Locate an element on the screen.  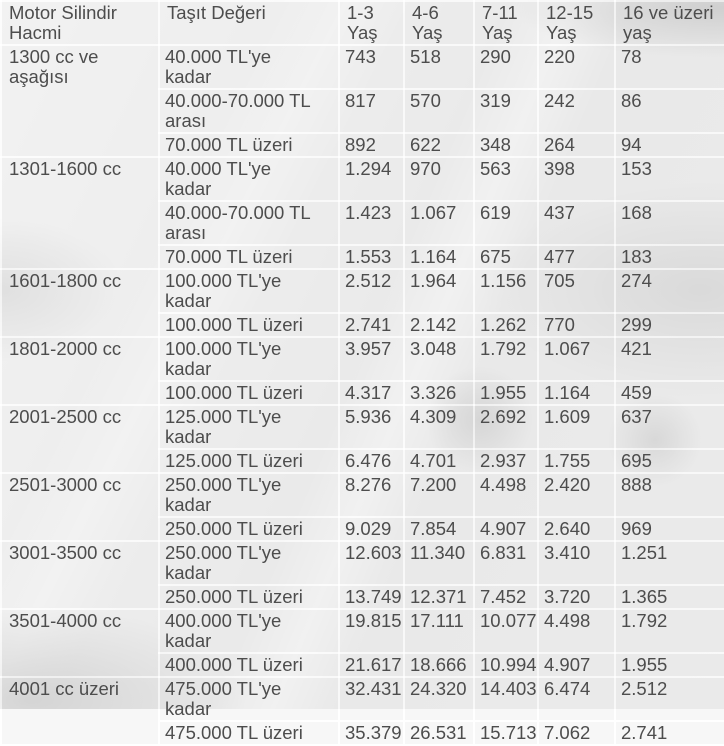
tax-amount-cell: 3.720 is located at coordinates (576, 597).